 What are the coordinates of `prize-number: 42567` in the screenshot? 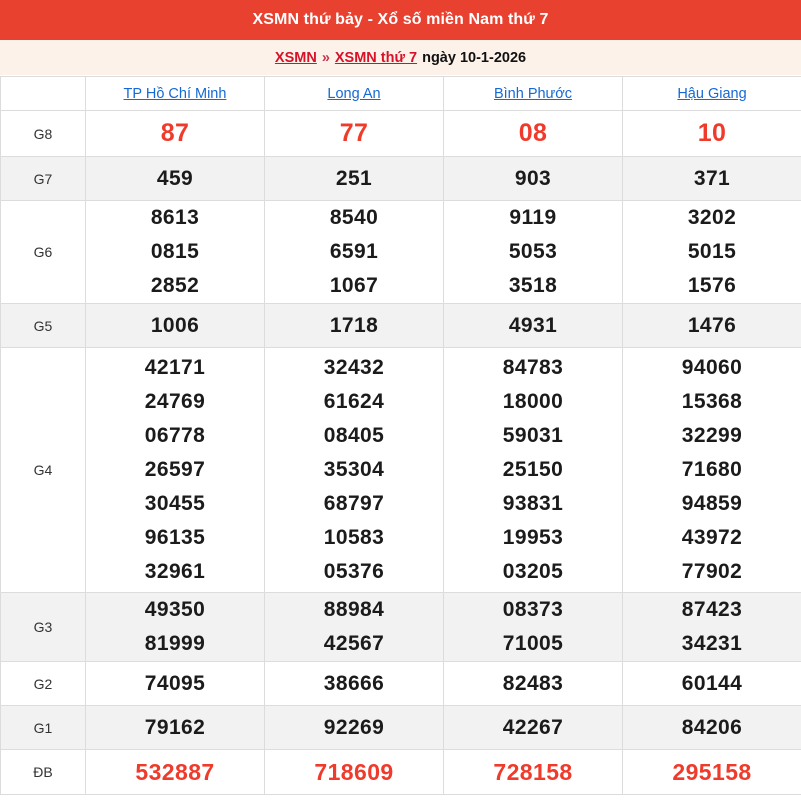 It's located at (354, 643).